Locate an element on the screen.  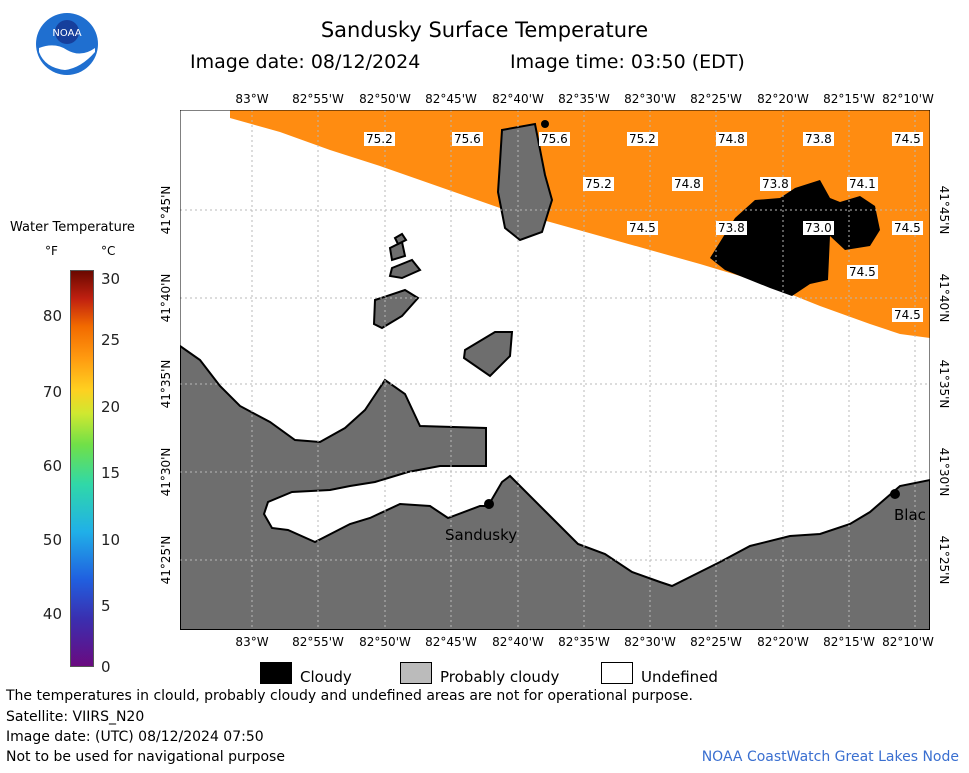
noaa-logo-text: NOAA is located at coordinates (66, 33).